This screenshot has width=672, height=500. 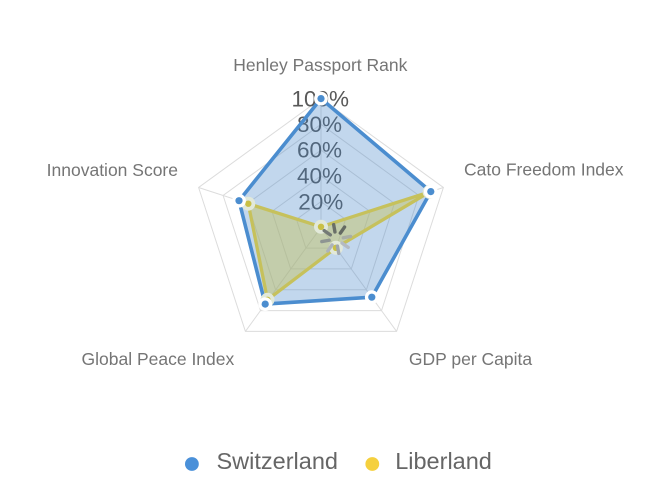 What do you see at coordinates (319, 149) in the screenshot?
I see `svg-text: 60%` at bounding box center [319, 149].